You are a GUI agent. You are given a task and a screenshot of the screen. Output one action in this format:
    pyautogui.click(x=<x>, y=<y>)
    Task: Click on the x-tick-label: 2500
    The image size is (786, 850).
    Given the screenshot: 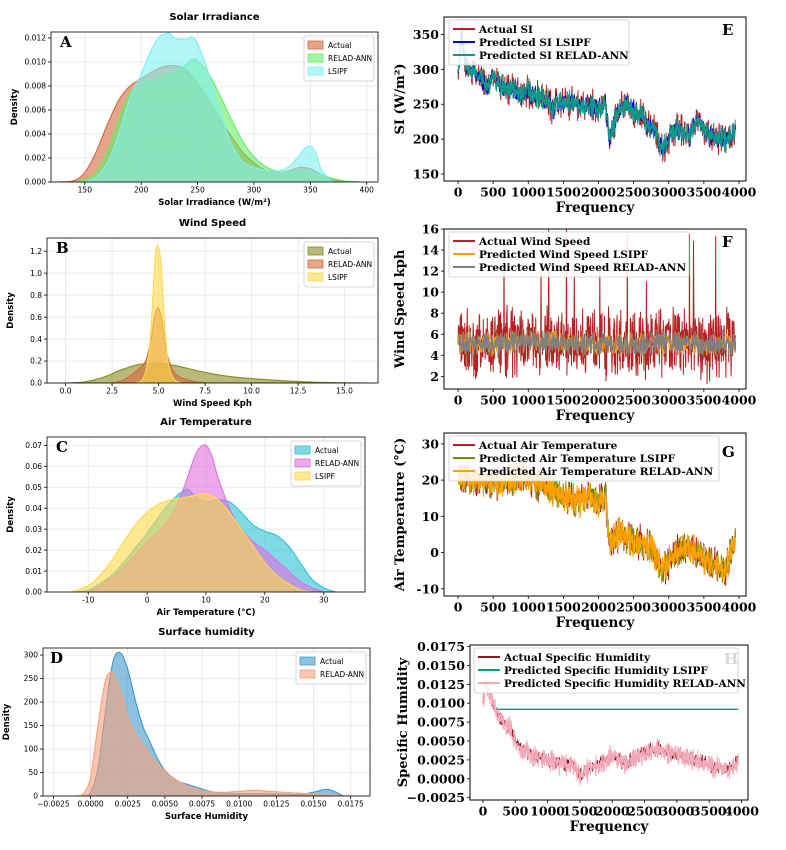 What is the action you would take?
    pyautogui.click(x=633, y=192)
    